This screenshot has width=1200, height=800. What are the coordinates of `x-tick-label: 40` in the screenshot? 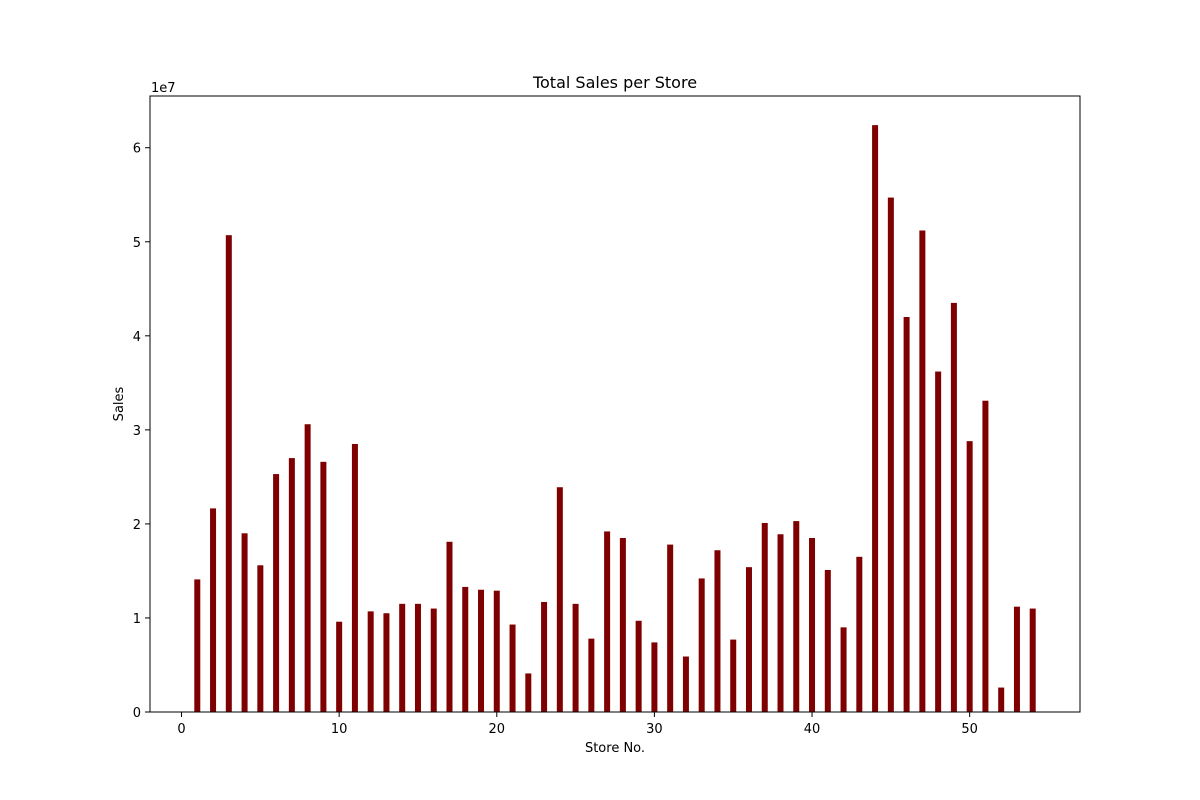 It's located at (812, 729).